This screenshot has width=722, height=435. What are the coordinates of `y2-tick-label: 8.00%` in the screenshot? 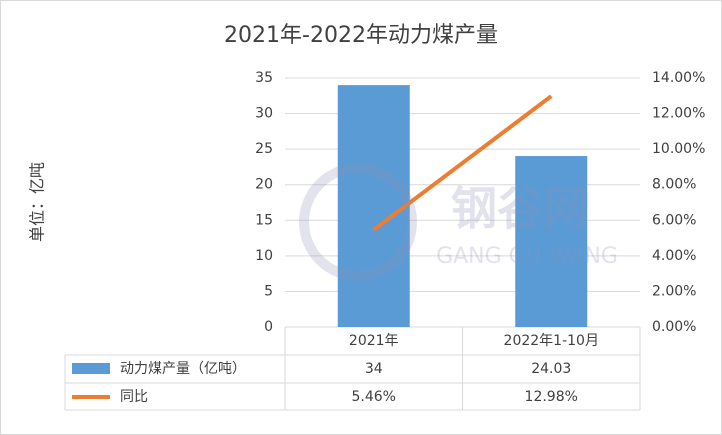 It's located at (674, 185).